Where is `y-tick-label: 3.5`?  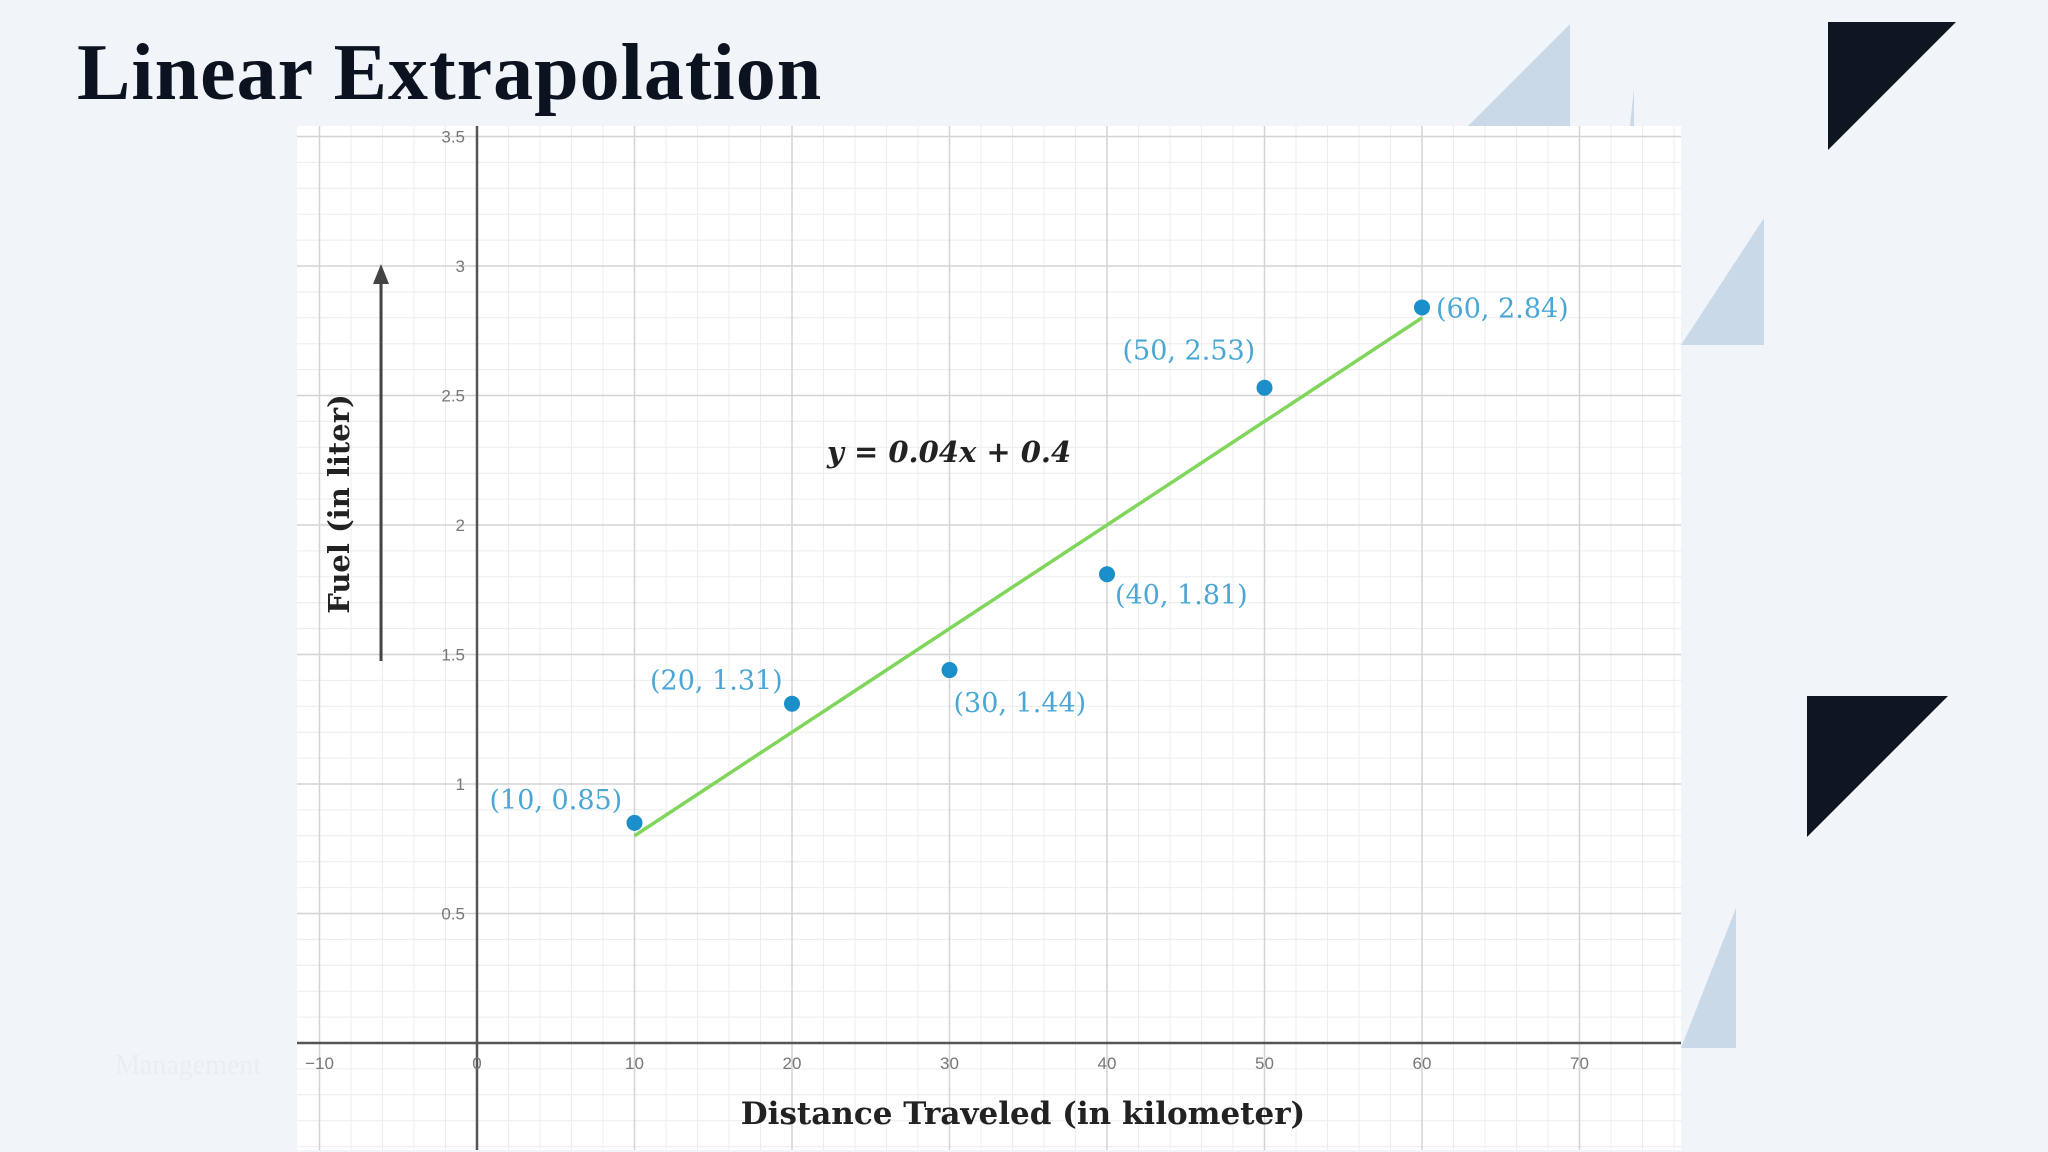 y-tick-label: 3.5 is located at coordinates (453, 137).